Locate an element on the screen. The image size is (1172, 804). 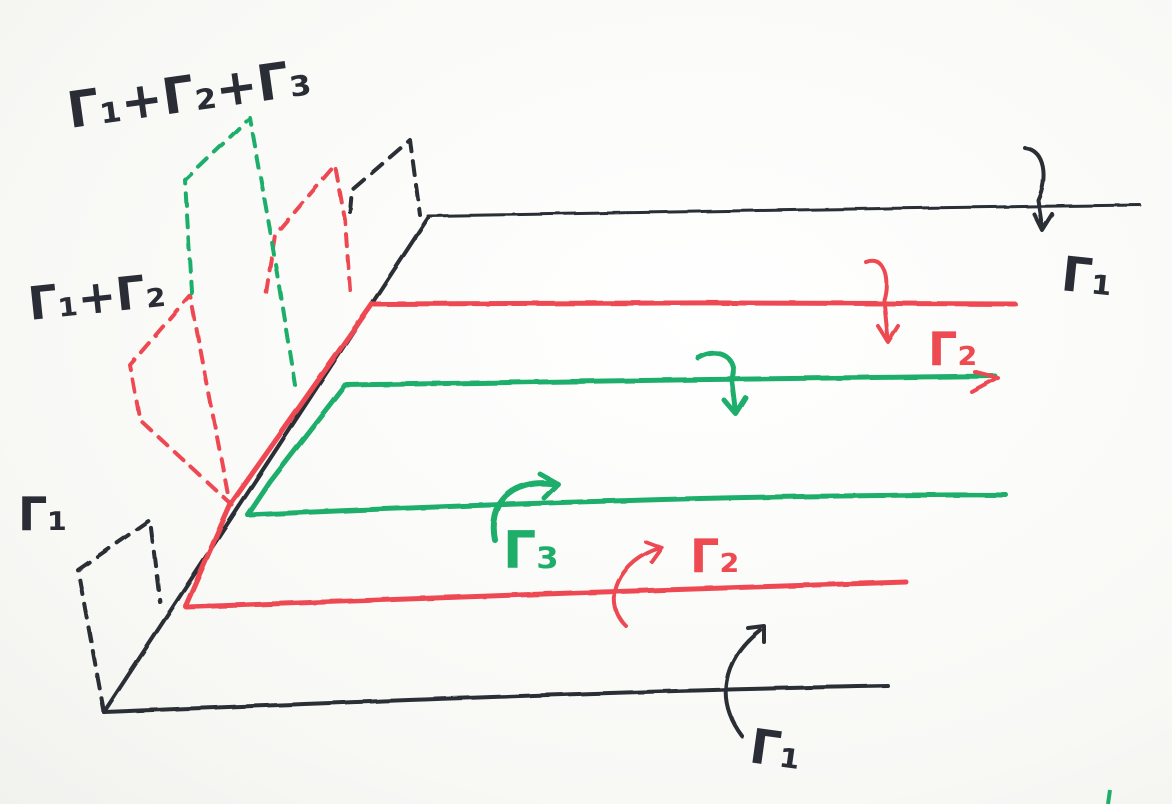
green-upper-line is located at coordinates (670, 380).